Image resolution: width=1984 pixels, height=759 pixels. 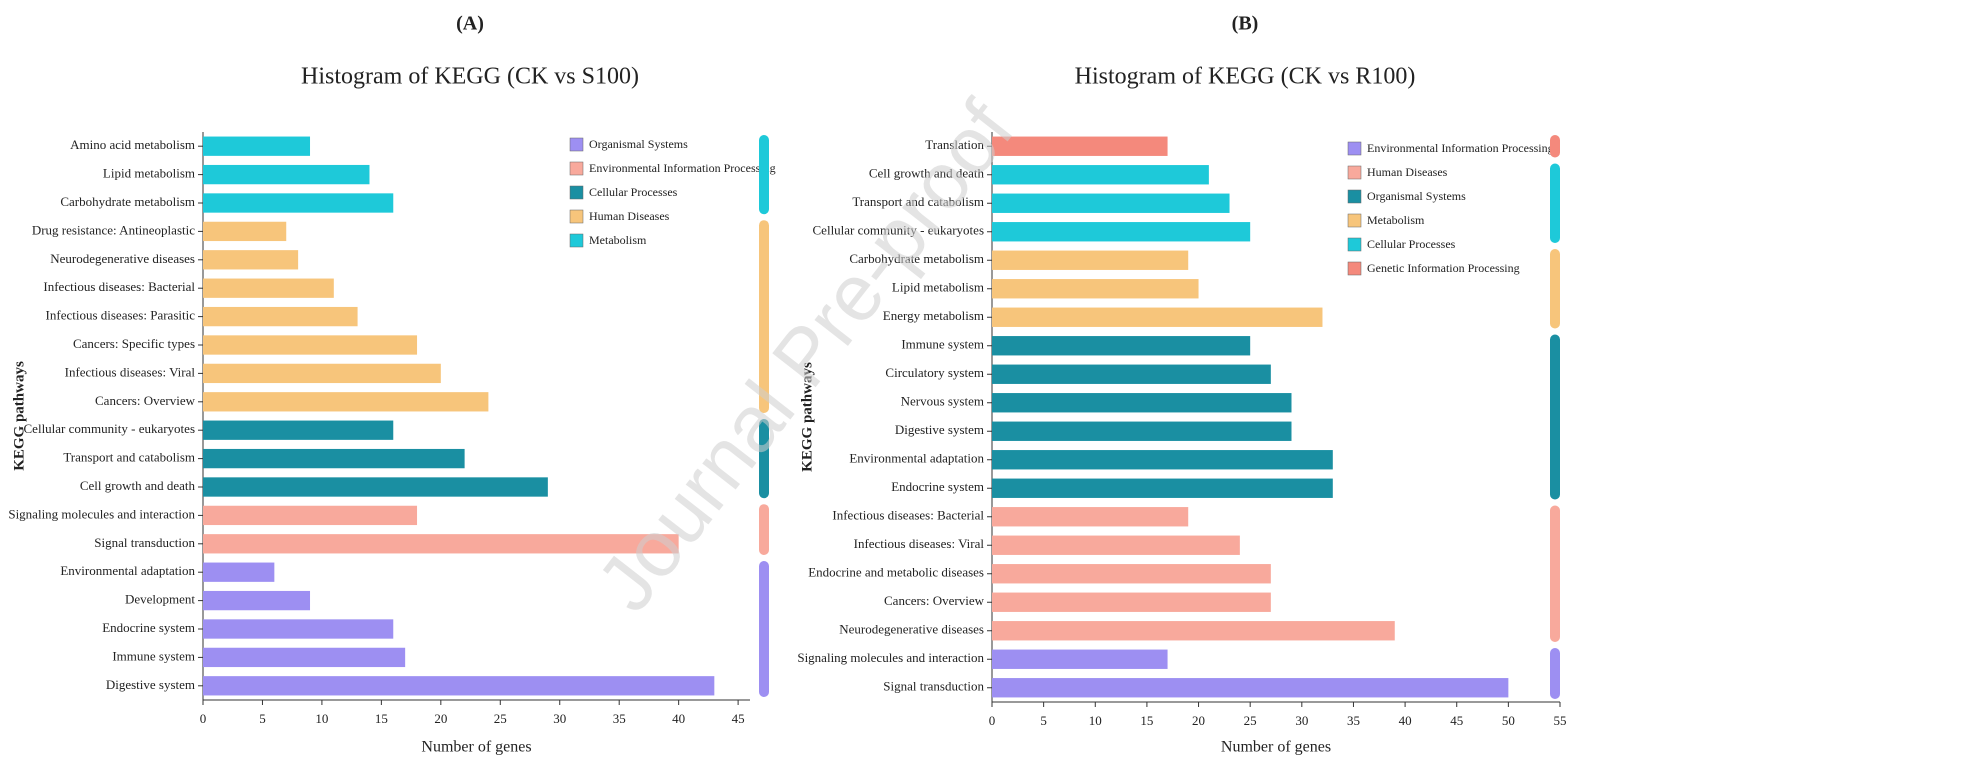 I want to click on y-tick-label: Circulatory system, so click(x=934, y=372).